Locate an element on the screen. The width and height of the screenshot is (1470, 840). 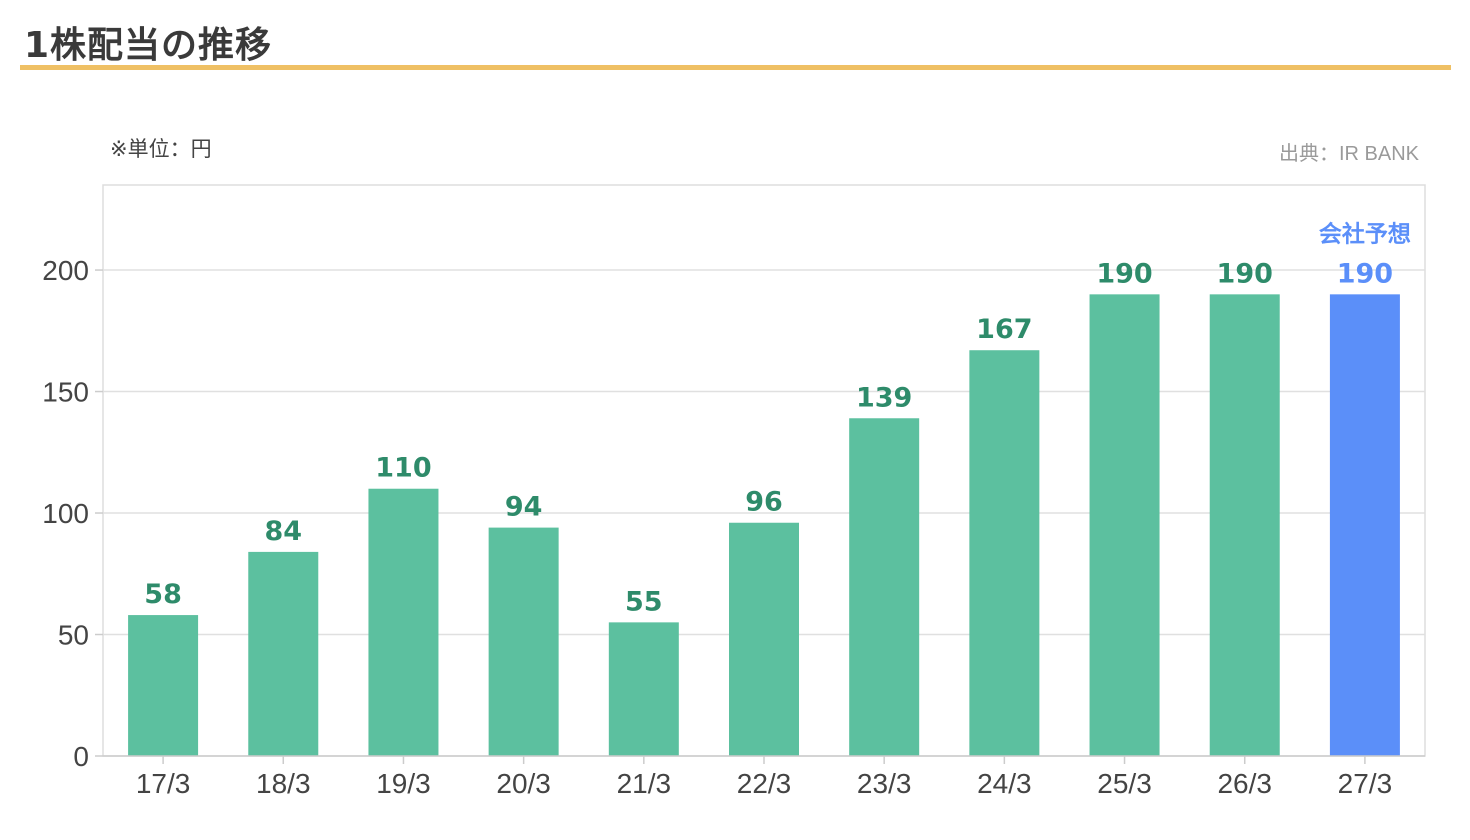
page-title: 1株配当の推移 is located at coordinates (148, 45).